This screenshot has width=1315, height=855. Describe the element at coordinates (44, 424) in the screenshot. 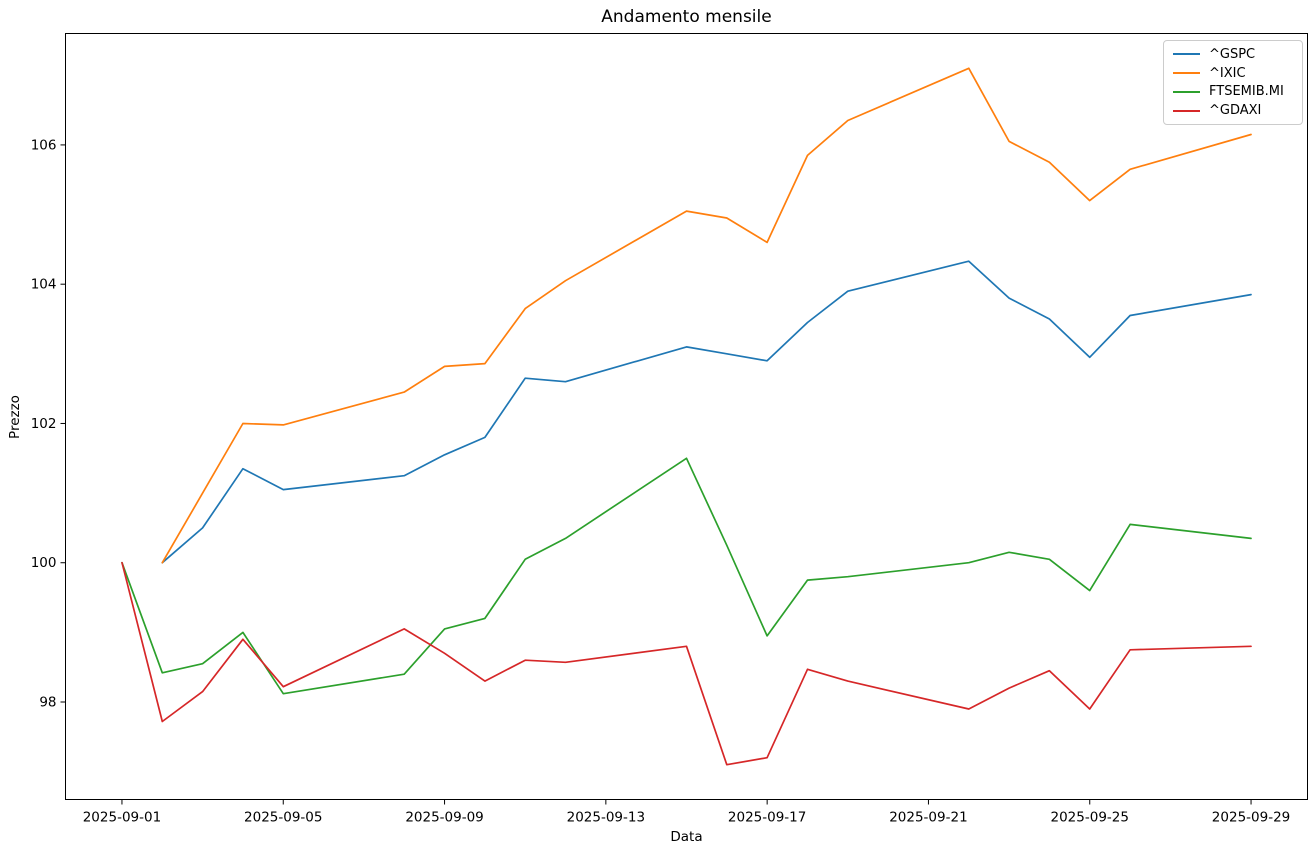

I see `y-tick-label: 102` at that location.